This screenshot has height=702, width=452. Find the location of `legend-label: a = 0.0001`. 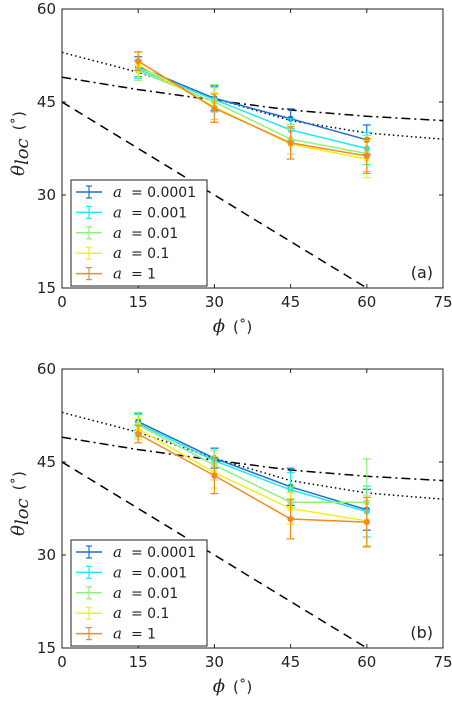

legend-label: a = 0.0001 is located at coordinates (154, 552).